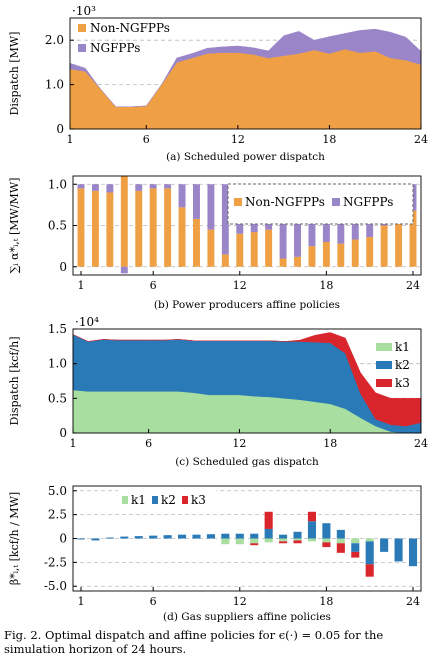  What do you see at coordinates (393, 365) in the screenshot?
I see `legend: k1 k2 k3` at bounding box center [393, 365].